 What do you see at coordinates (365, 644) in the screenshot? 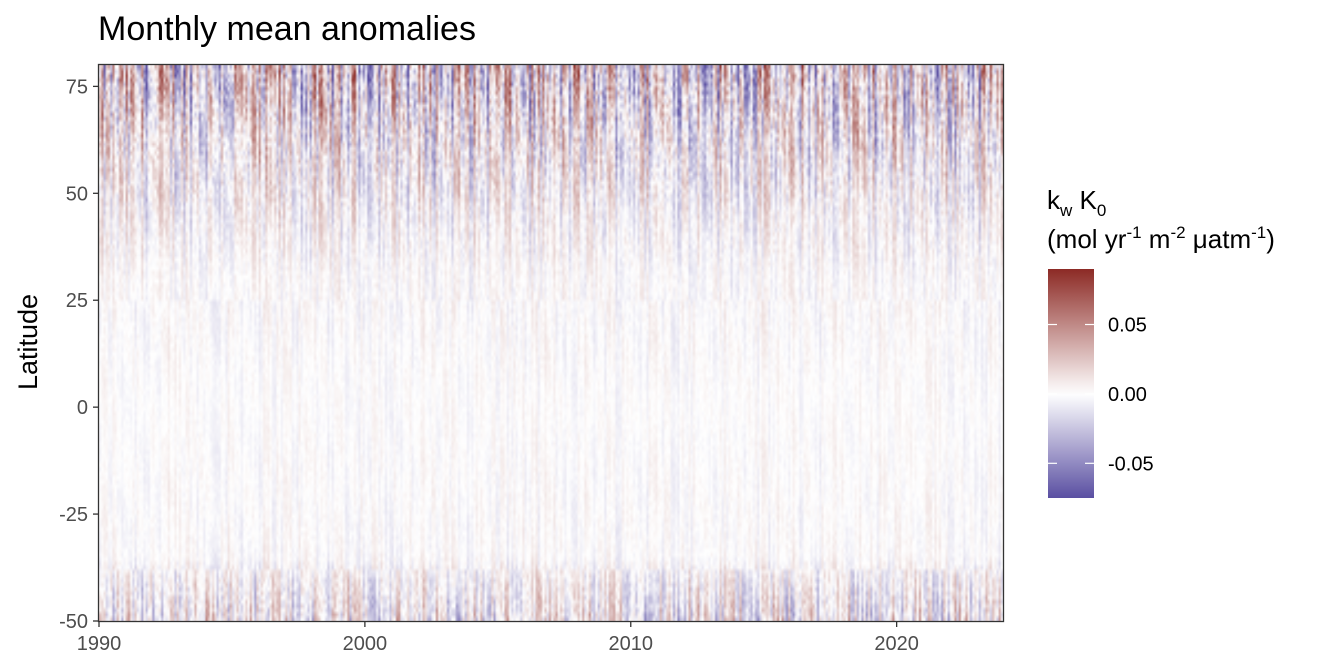
I see `x-tick-label: 2000` at bounding box center [365, 644].